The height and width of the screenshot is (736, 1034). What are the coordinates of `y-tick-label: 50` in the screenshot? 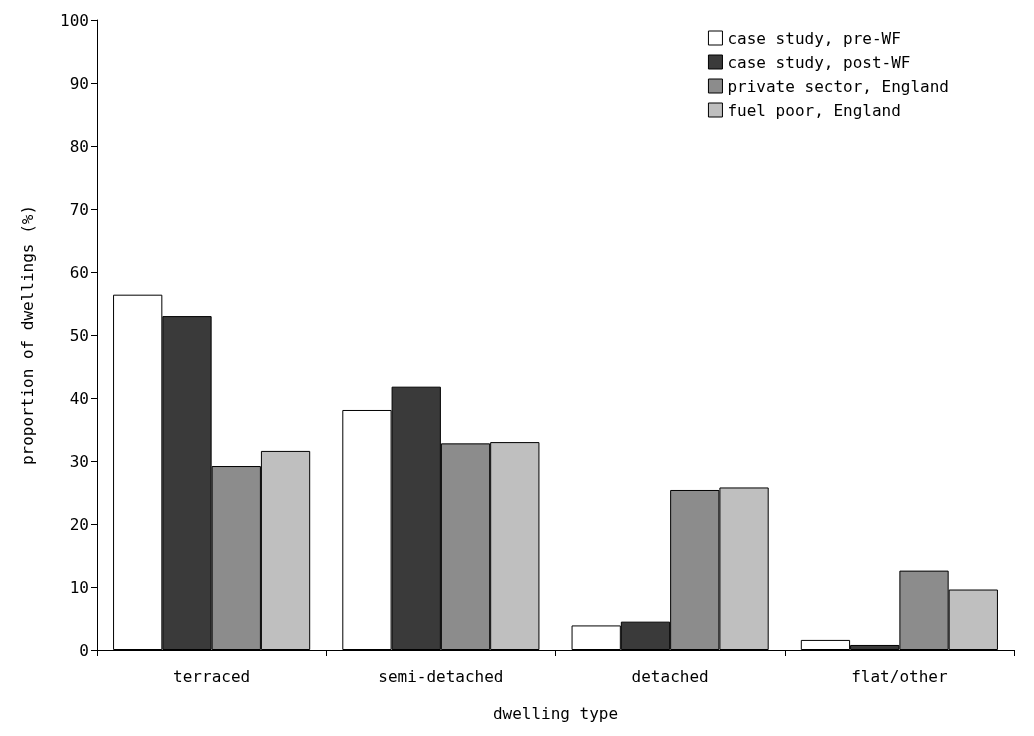 It's located at (79, 335).